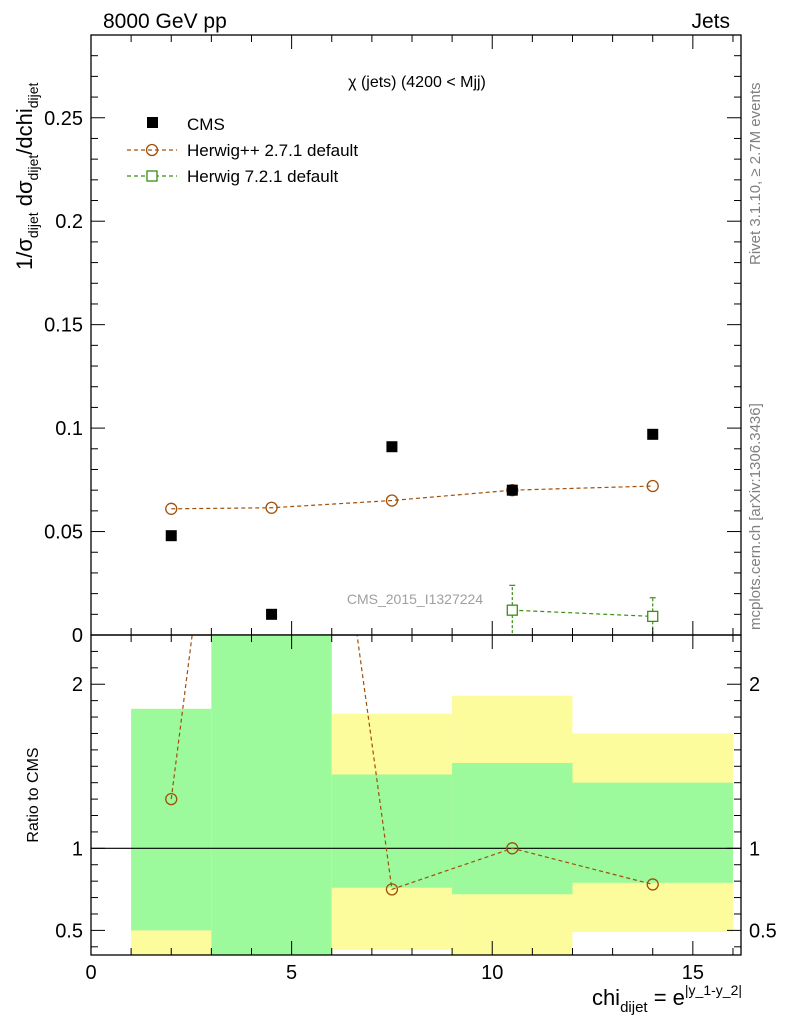 This screenshot has height=1024, width=786. What do you see at coordinates (412, 497) in the screenshot?
I see `herwigpp-line` at bounding box center [412, 497].